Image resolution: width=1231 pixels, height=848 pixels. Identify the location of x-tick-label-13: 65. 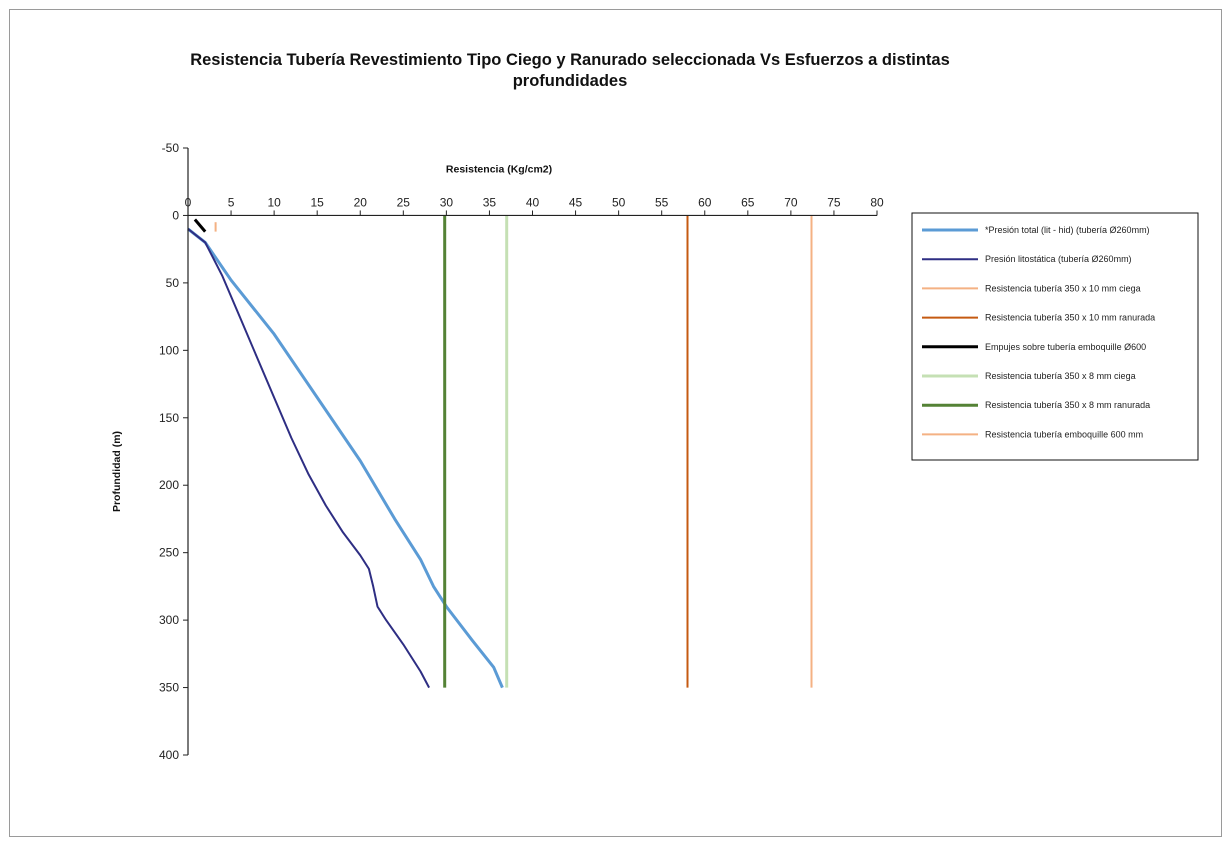
(748, 202).